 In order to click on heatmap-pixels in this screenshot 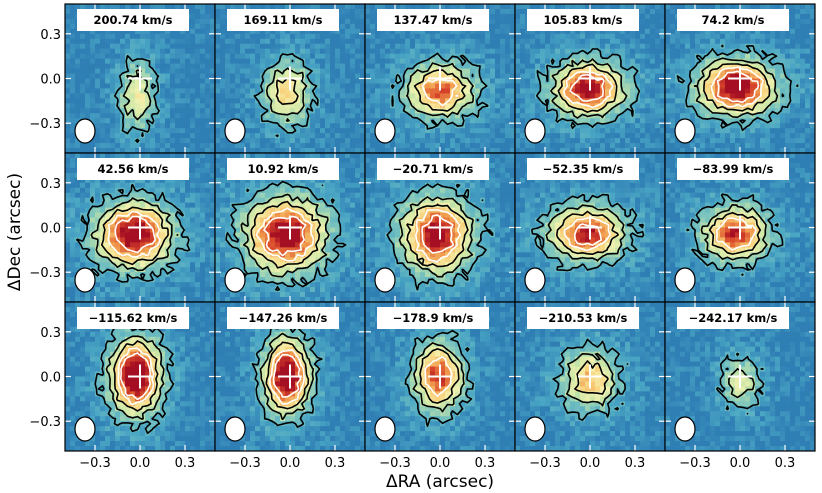, I will do `click(440, 376)`.